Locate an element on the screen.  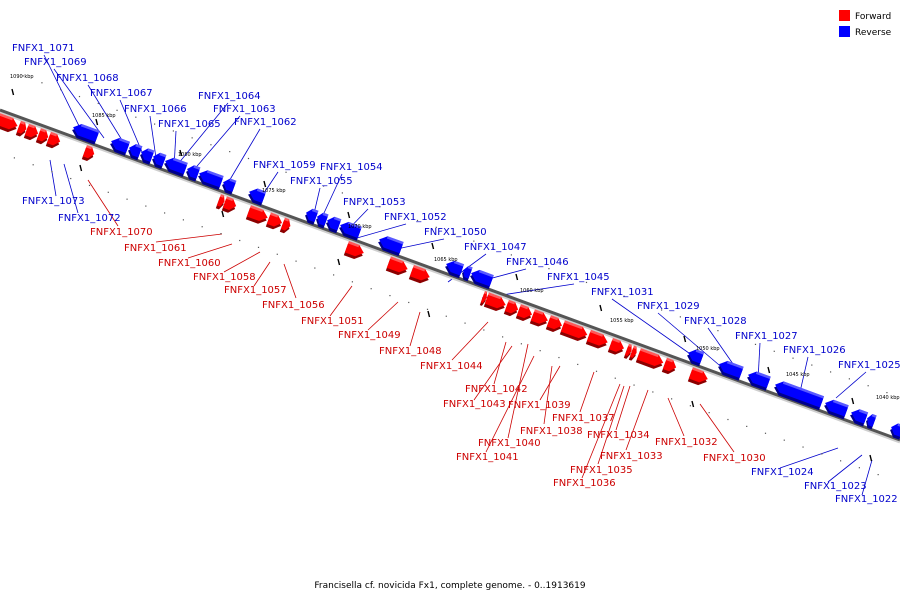
tick-label: 1085 kbp is located at coordinates (104, 116).